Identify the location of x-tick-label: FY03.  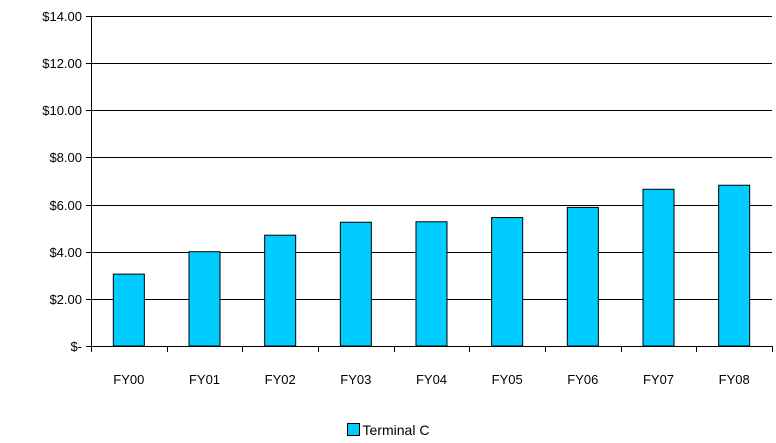
(355, 379).